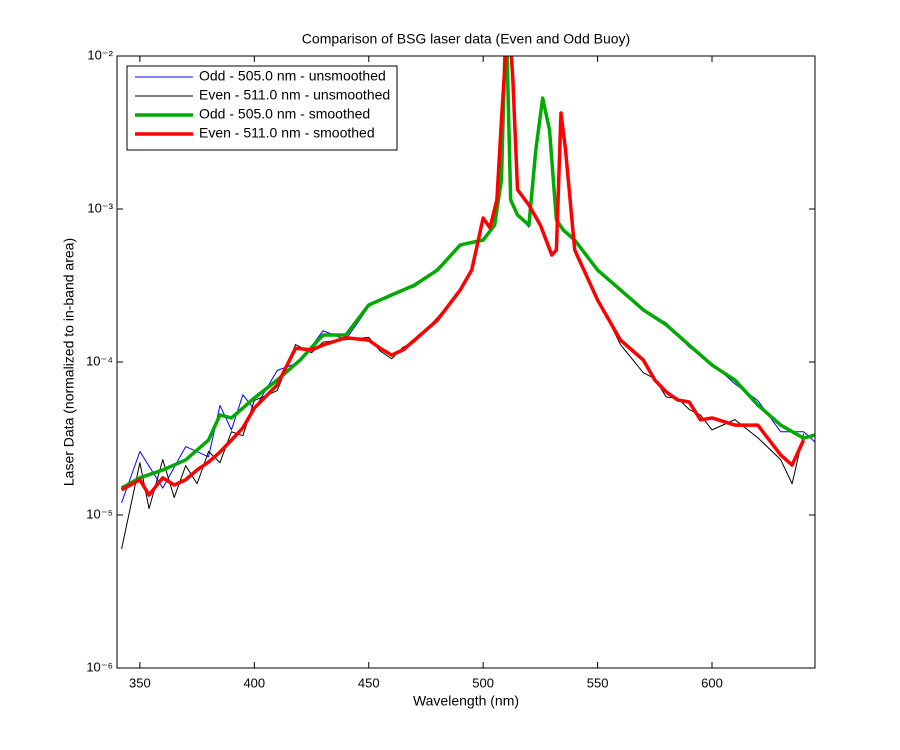 This screenshot has width=900, height=750. I want to click on x-axis-label: Wavelength (nm), so click(466, 701).